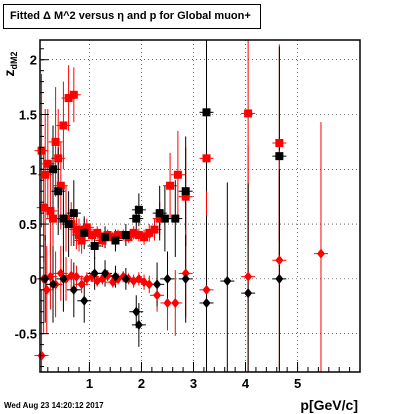  What do you see at coordinates (54, 405) in the screenshot?
I see `timestamp-footer: Wed Aug 23 14:20:12 2017` at bounding box center [54, 405].